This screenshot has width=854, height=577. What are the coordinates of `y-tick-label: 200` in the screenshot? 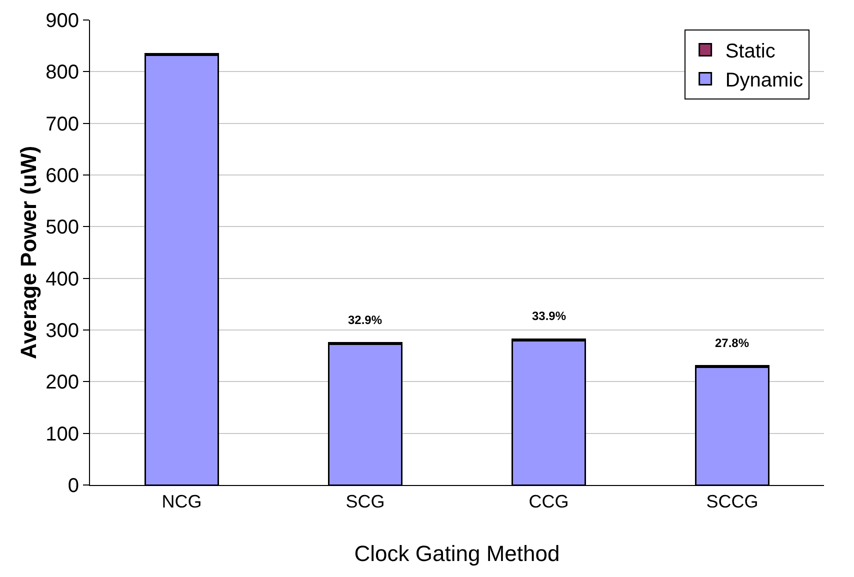 It's located at (62, 383).